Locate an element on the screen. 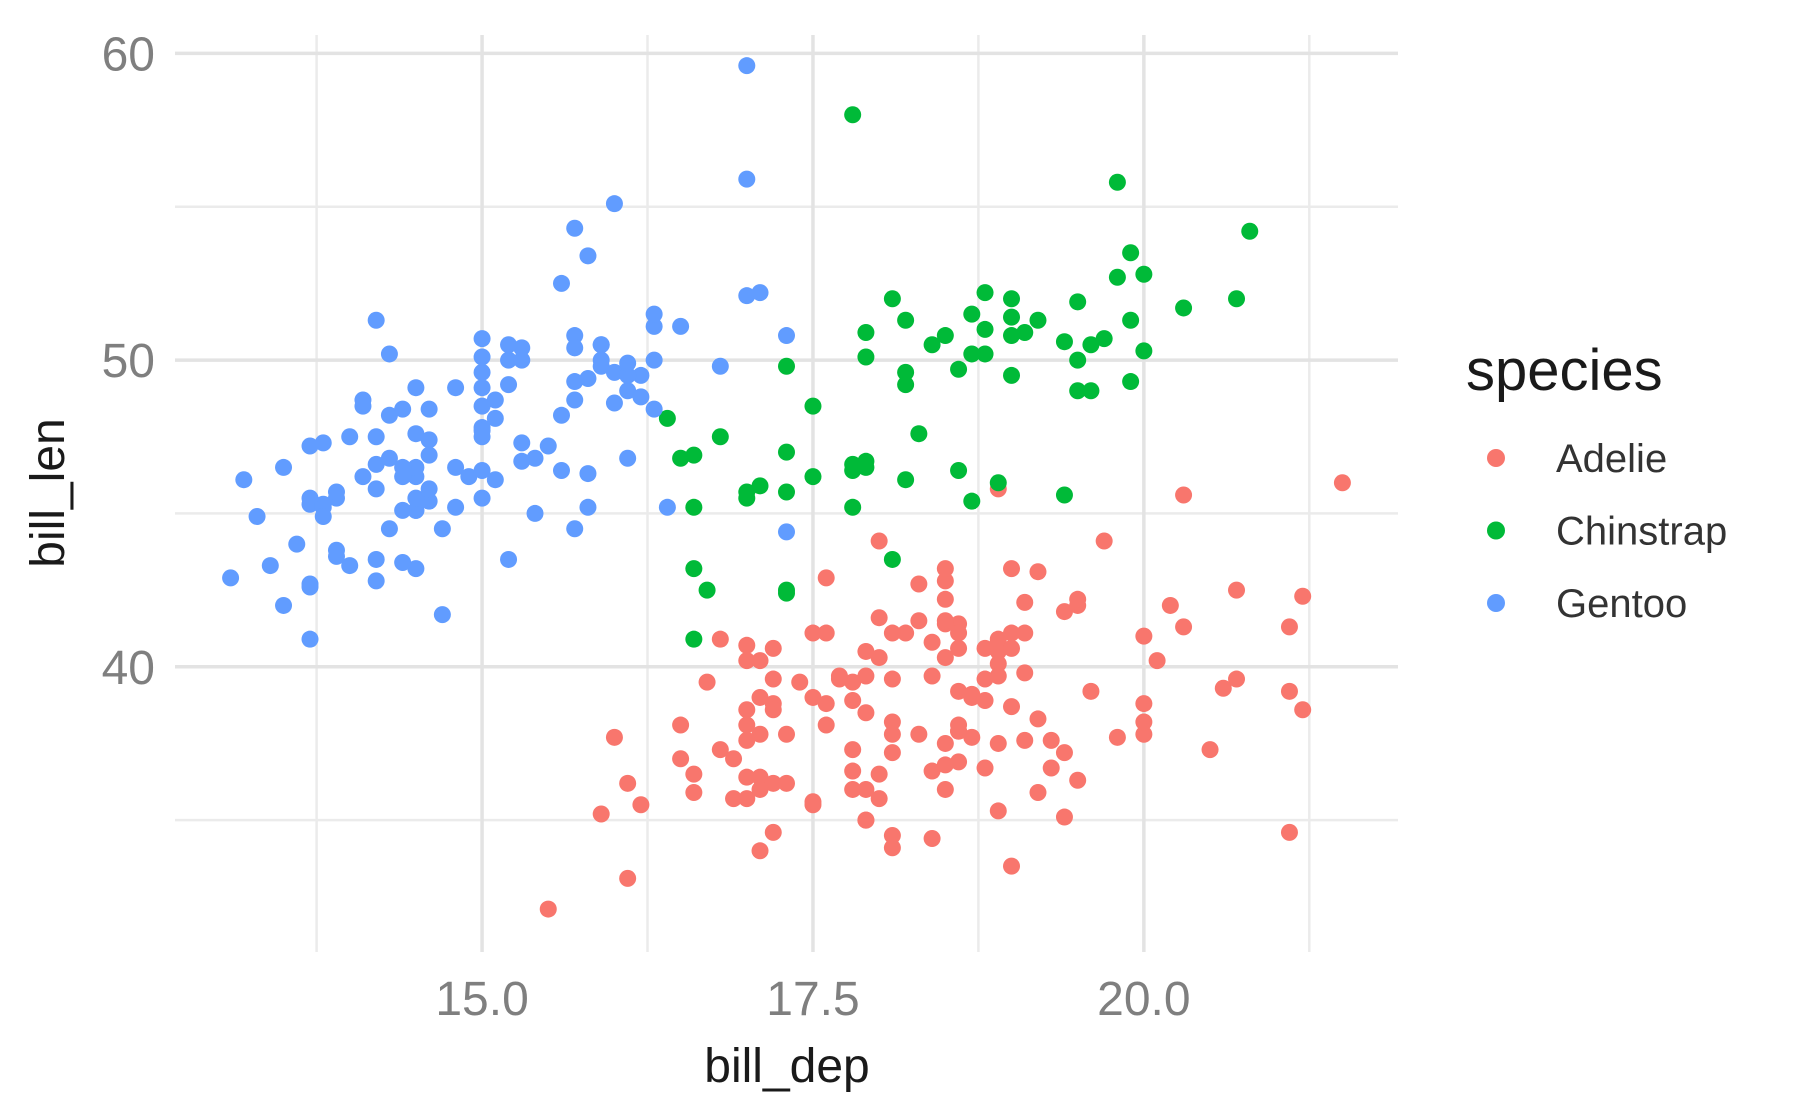 The height and width of the screenshot is (1112, 1800). x-tick-label: 17.5 is located at coordinates (812, 999).